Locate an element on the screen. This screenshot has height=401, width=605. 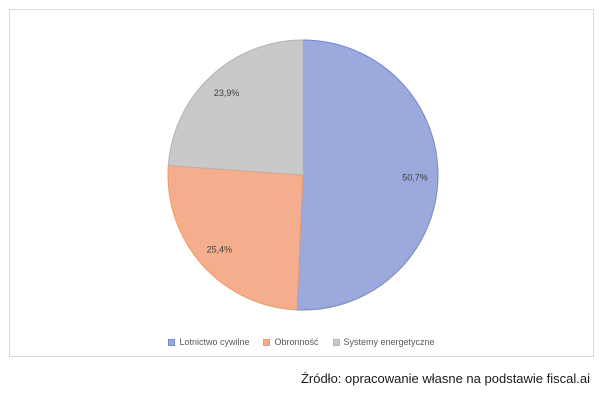
legend-label: Obronność is located at coordinates (296, 342).